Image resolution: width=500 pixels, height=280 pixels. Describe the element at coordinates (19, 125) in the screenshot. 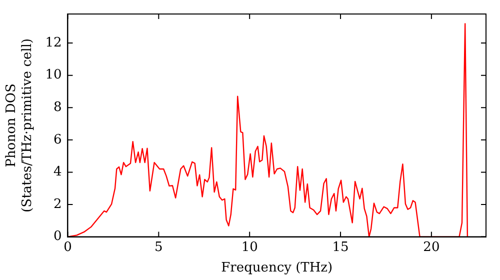

I see `y-axis-title: Phonon DOS (States/THz·primitive cell)` at that location.